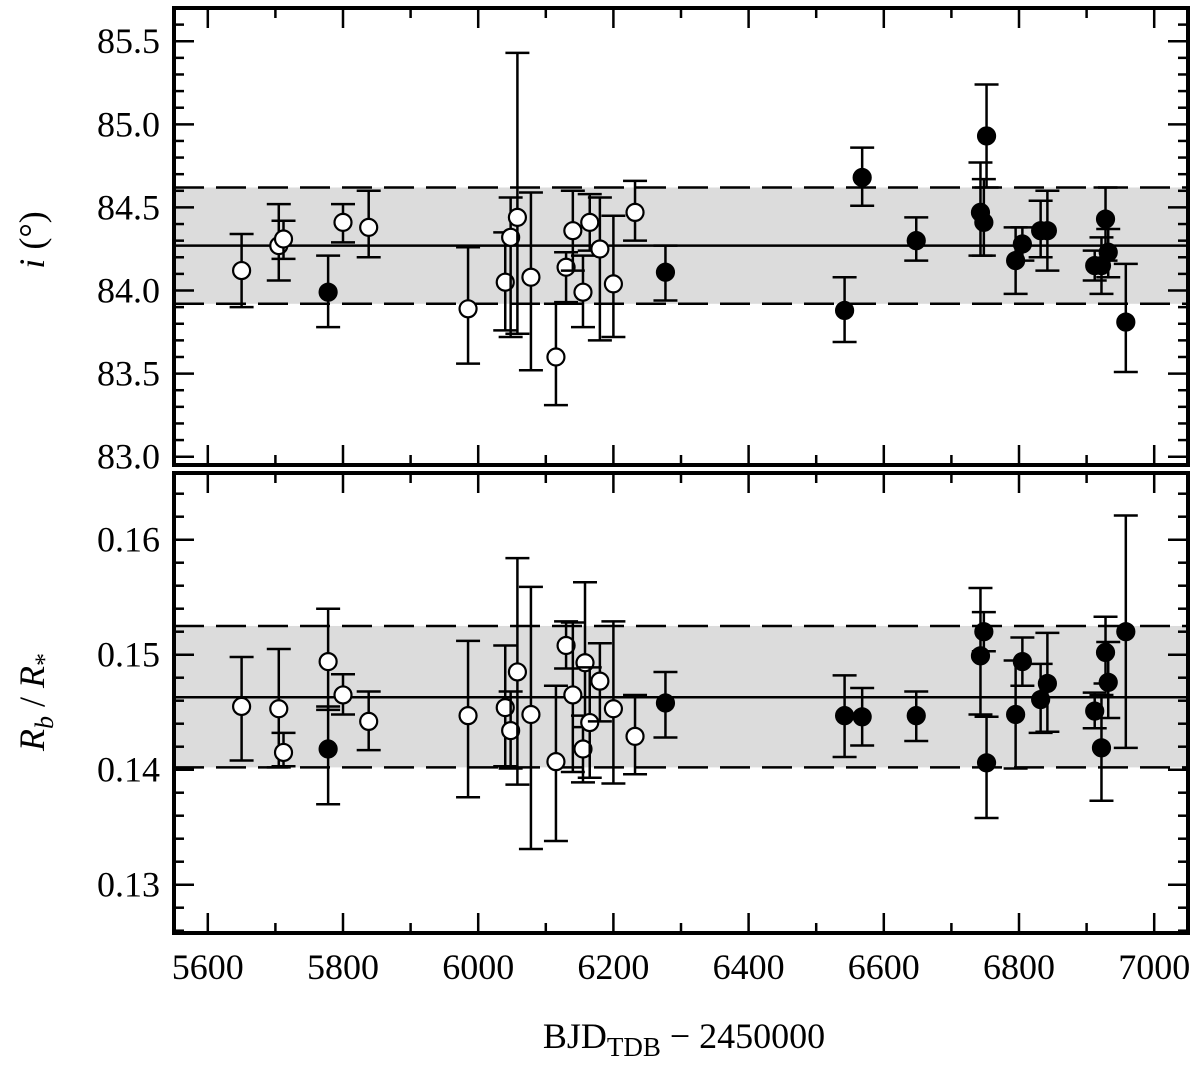  What do you see at coordinates (208, 967) in the screenshot?
I see `x-tick-label: 5600` at bounding box center [208, 967].